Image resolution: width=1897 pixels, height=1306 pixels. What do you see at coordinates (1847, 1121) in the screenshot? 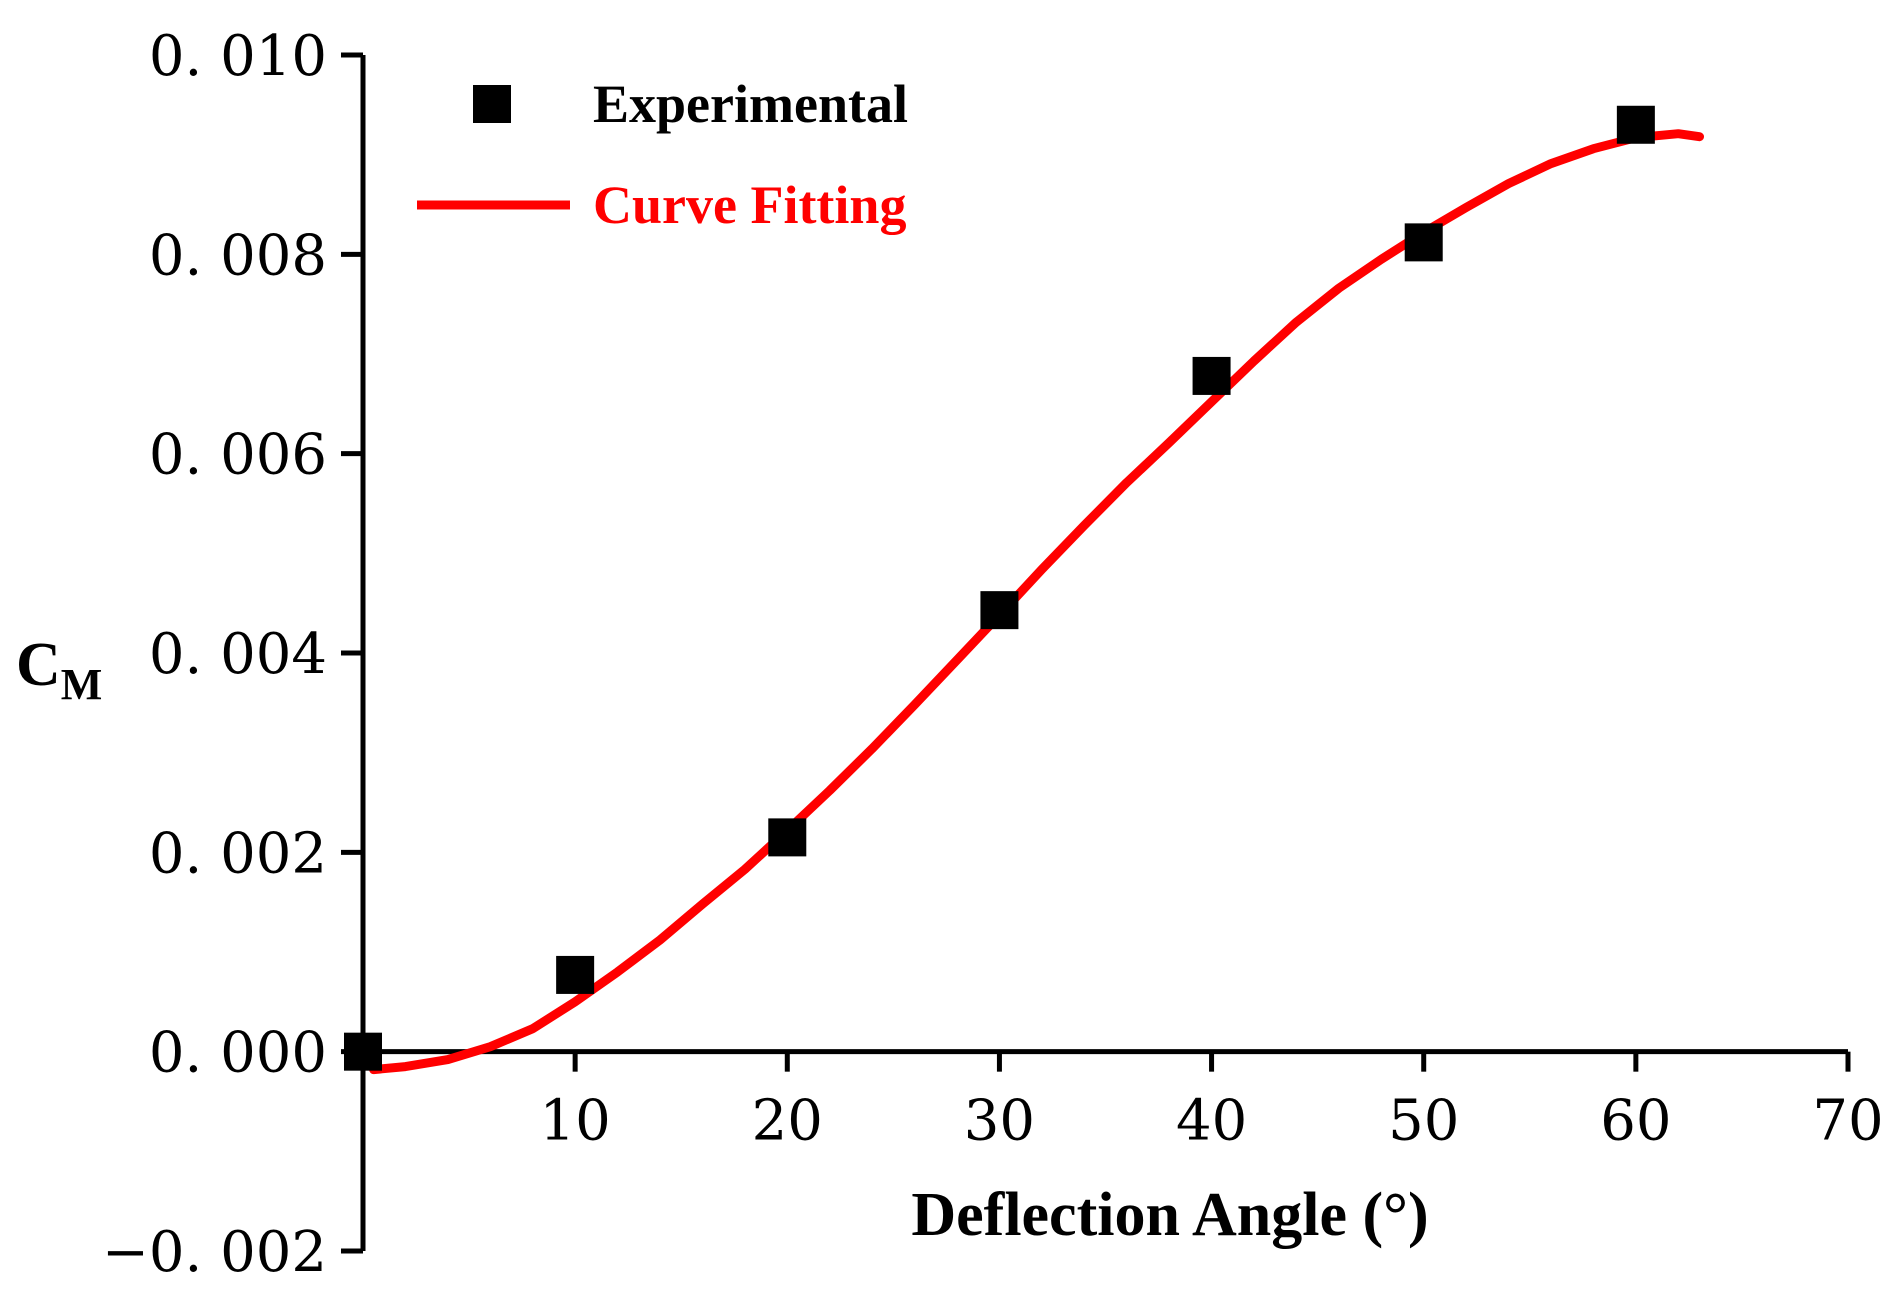
I see `x-tick-label: 70` at bounding box center [1847, 1121].